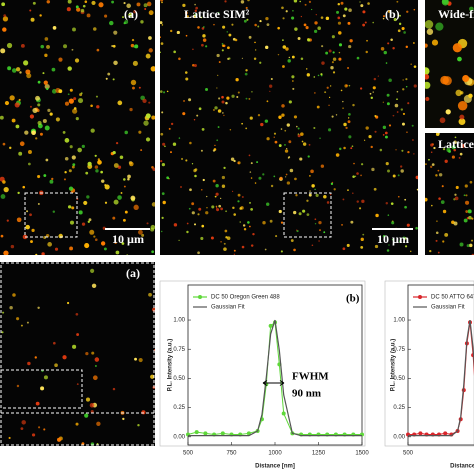 The image size is (474, 474). I want to click on x-tick-label: 500, so click(408, 454).